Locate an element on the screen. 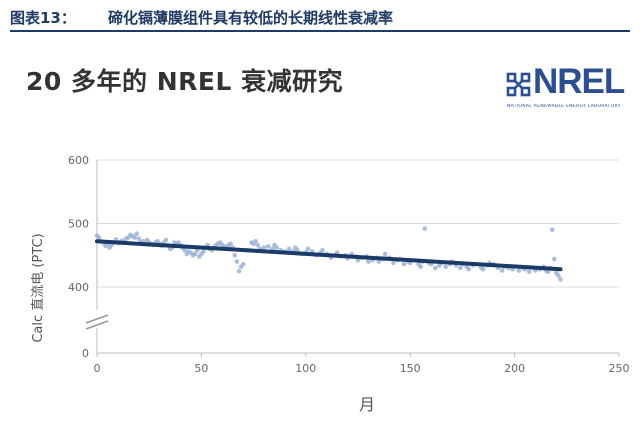 The height and width of the screenshot is (438, 640). x-tick-label-0: 0 is located at coordinates (97, 368).